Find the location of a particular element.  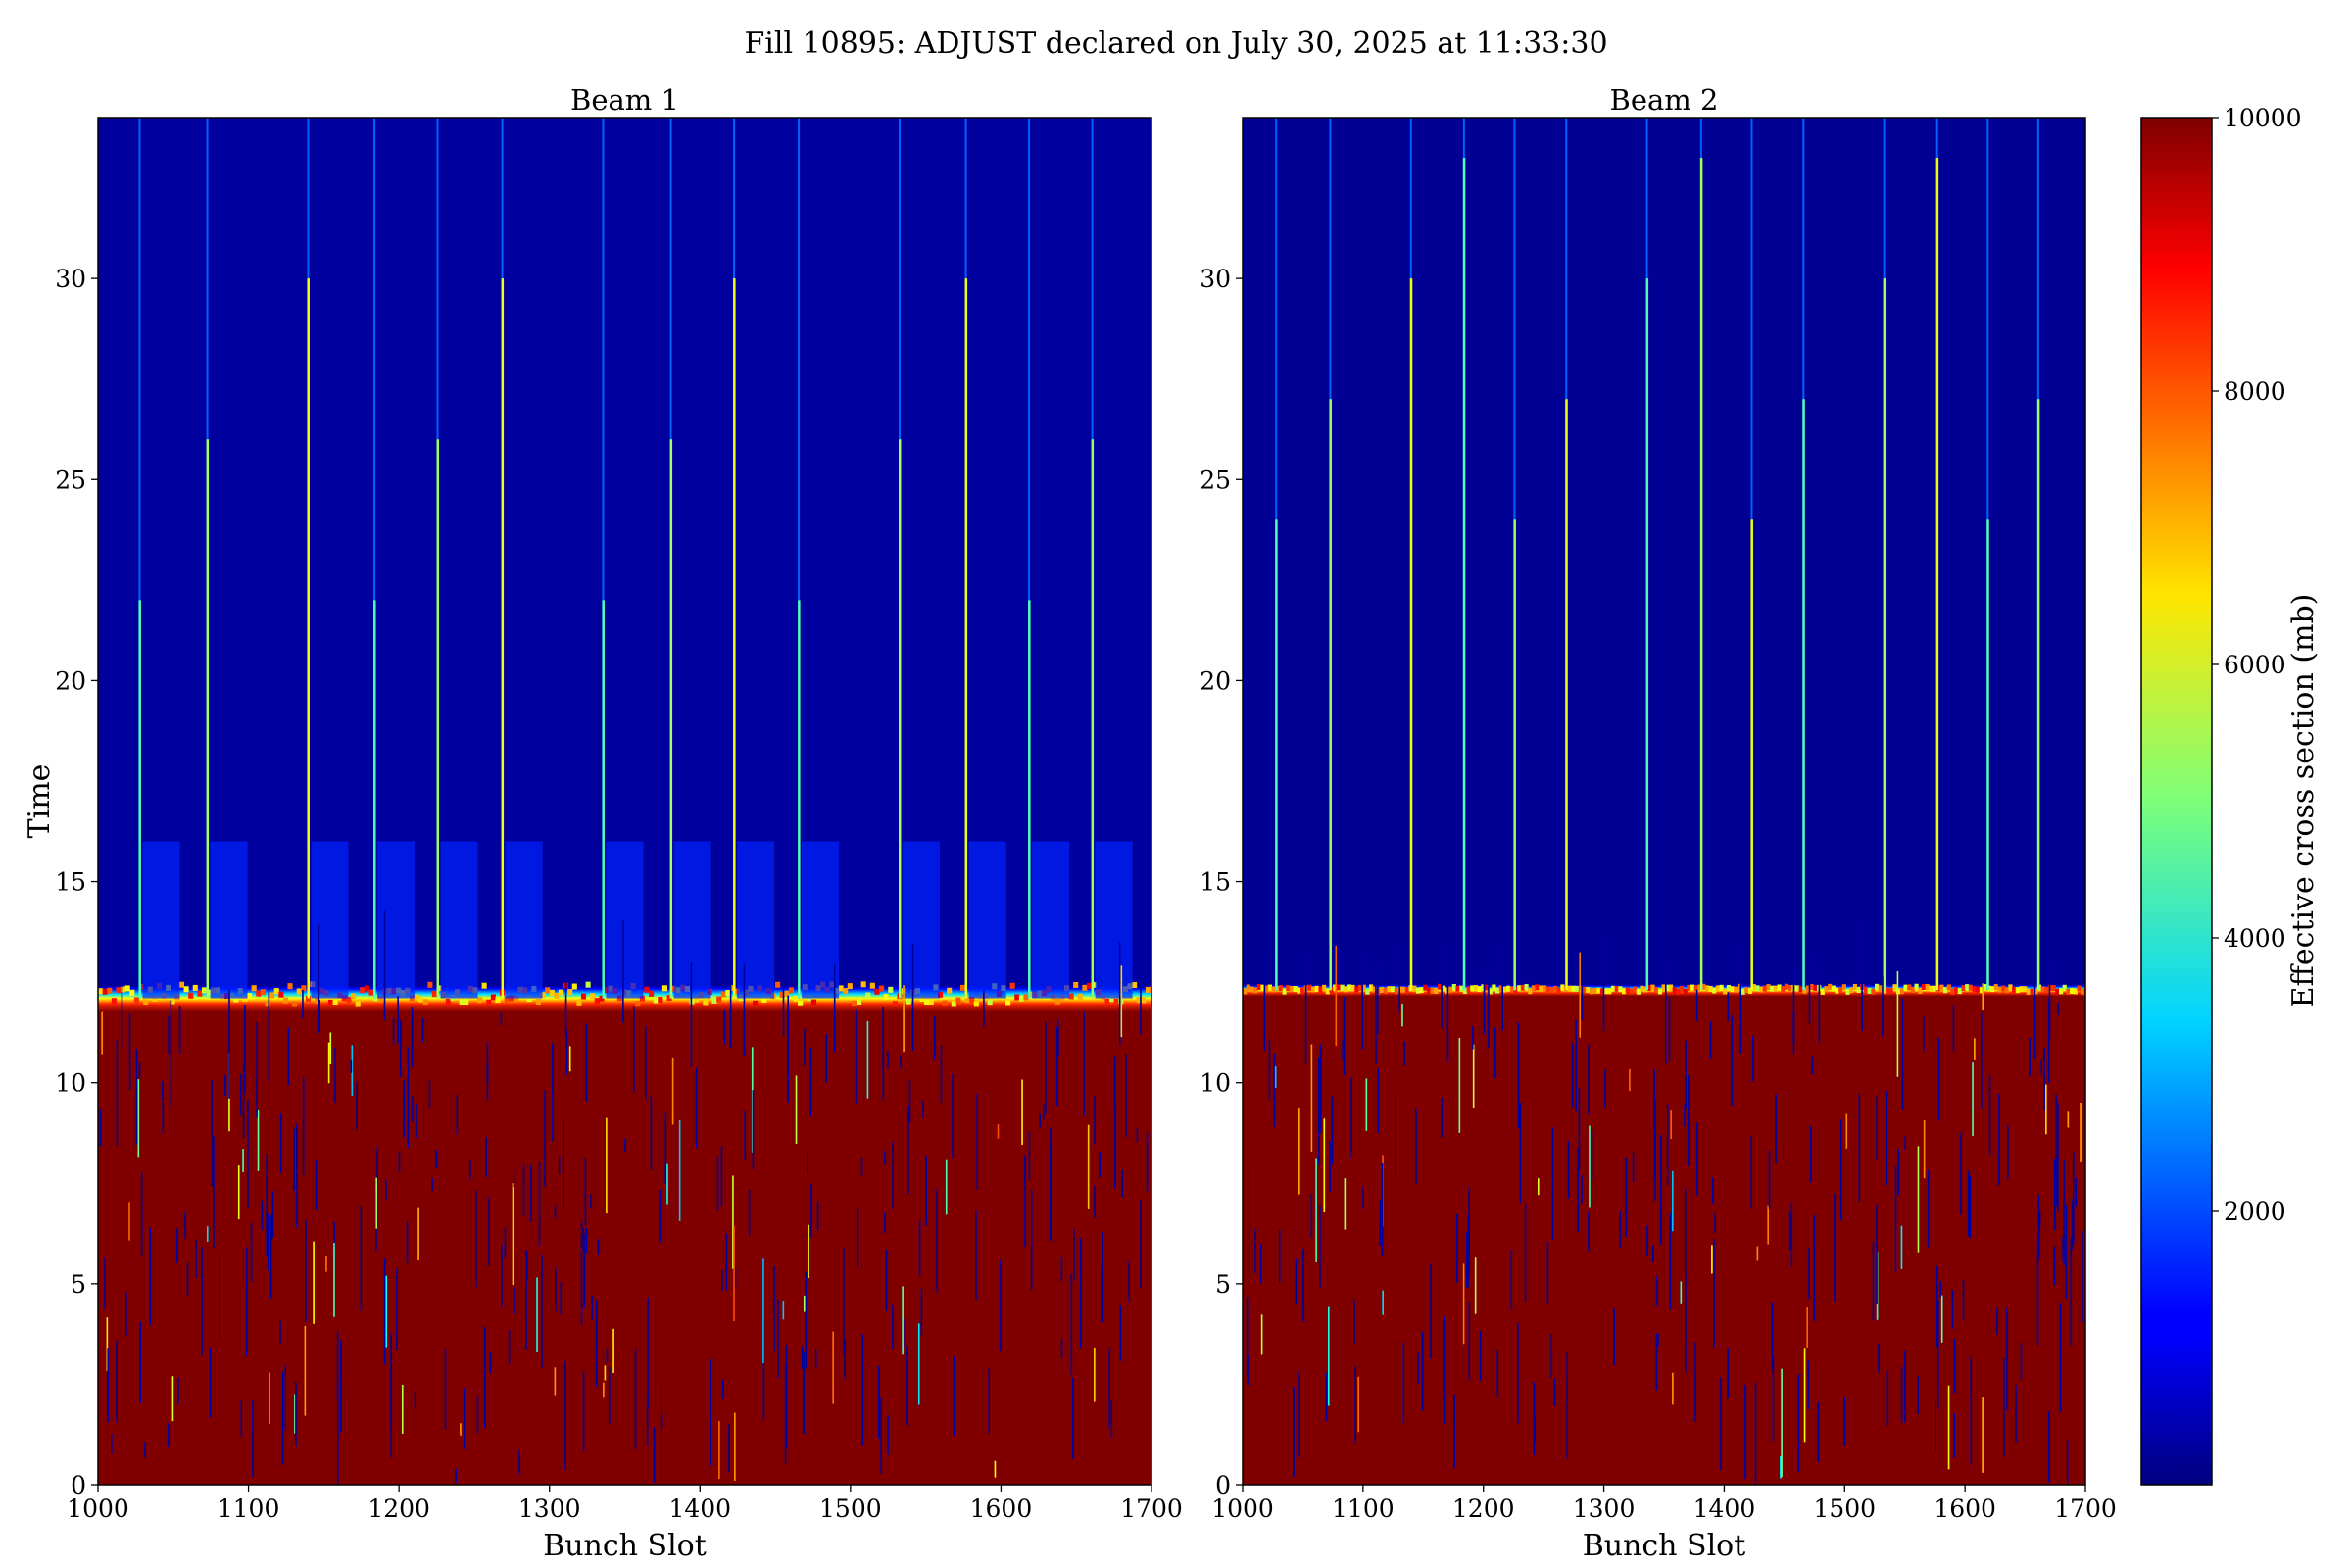

panel-title: Beam 1 is located at coordinates (624, 100).